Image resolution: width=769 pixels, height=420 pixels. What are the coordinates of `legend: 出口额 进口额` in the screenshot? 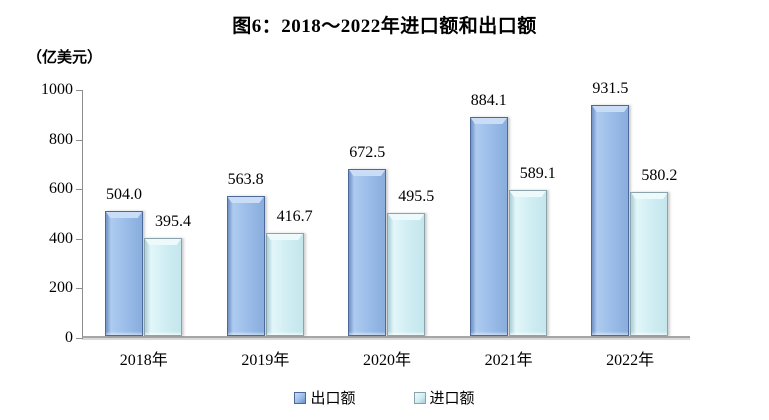 It's located at (384, 397).